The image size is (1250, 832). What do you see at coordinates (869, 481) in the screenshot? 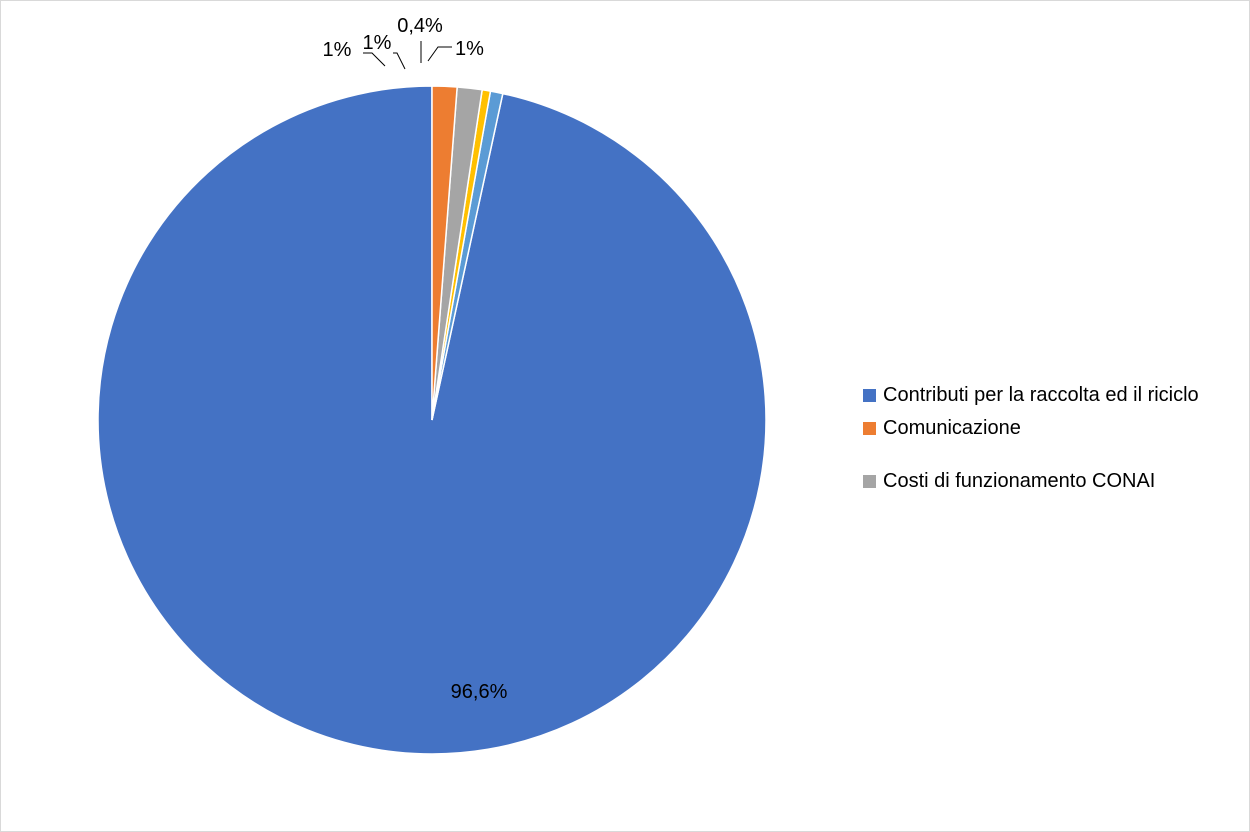
I see `legend-swatch-costi` at bounding box center [869, 481].